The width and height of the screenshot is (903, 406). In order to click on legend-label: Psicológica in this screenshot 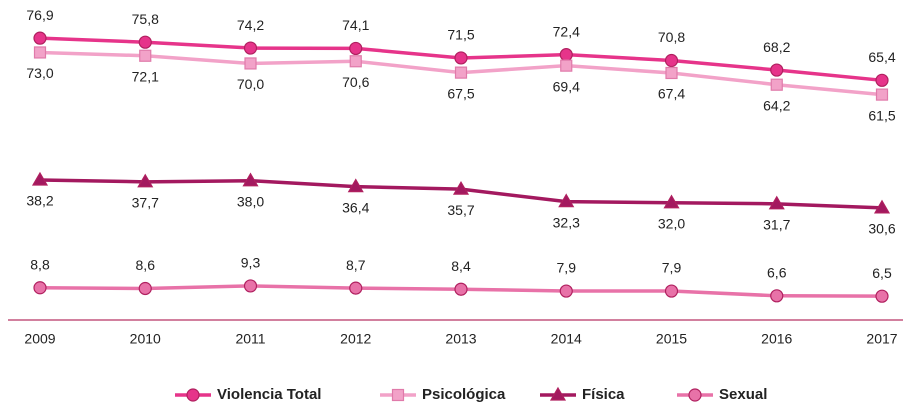, I will do `click(464, 394)`.